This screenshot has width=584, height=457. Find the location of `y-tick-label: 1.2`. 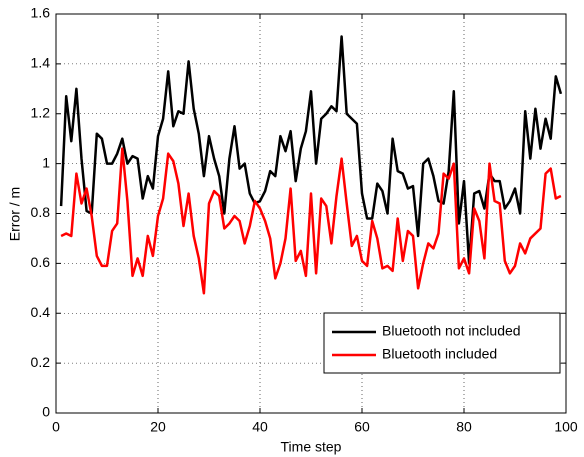

y-tick-label: 1.2 is located at coordinates (41, 112).